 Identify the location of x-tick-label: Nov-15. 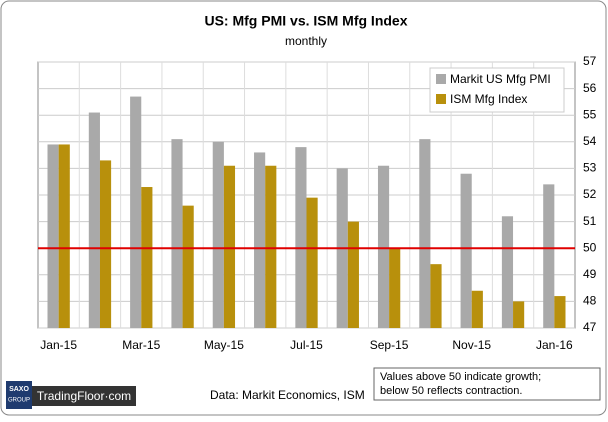
(471, 345).